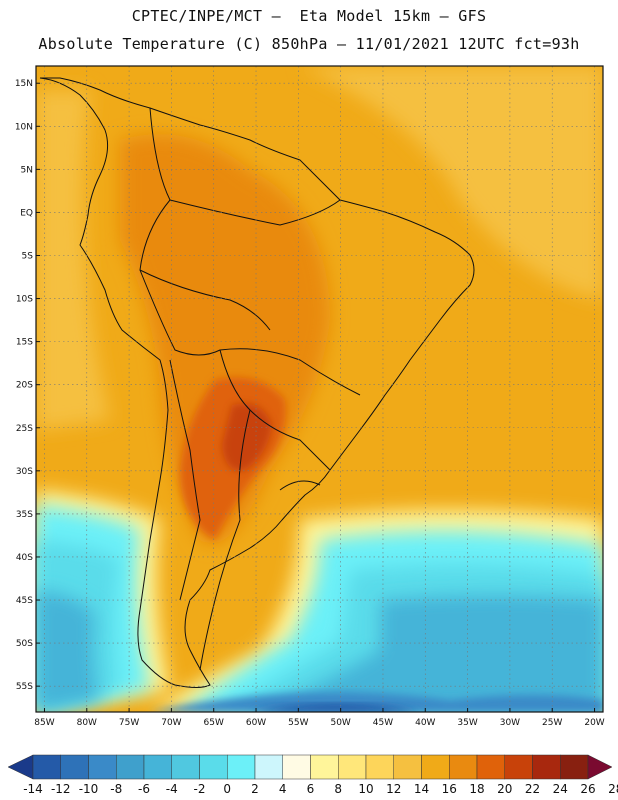 The width and height of the screenshot is (618, 800). I want to click on lat-tick-label: 55S, so click(24, 687).